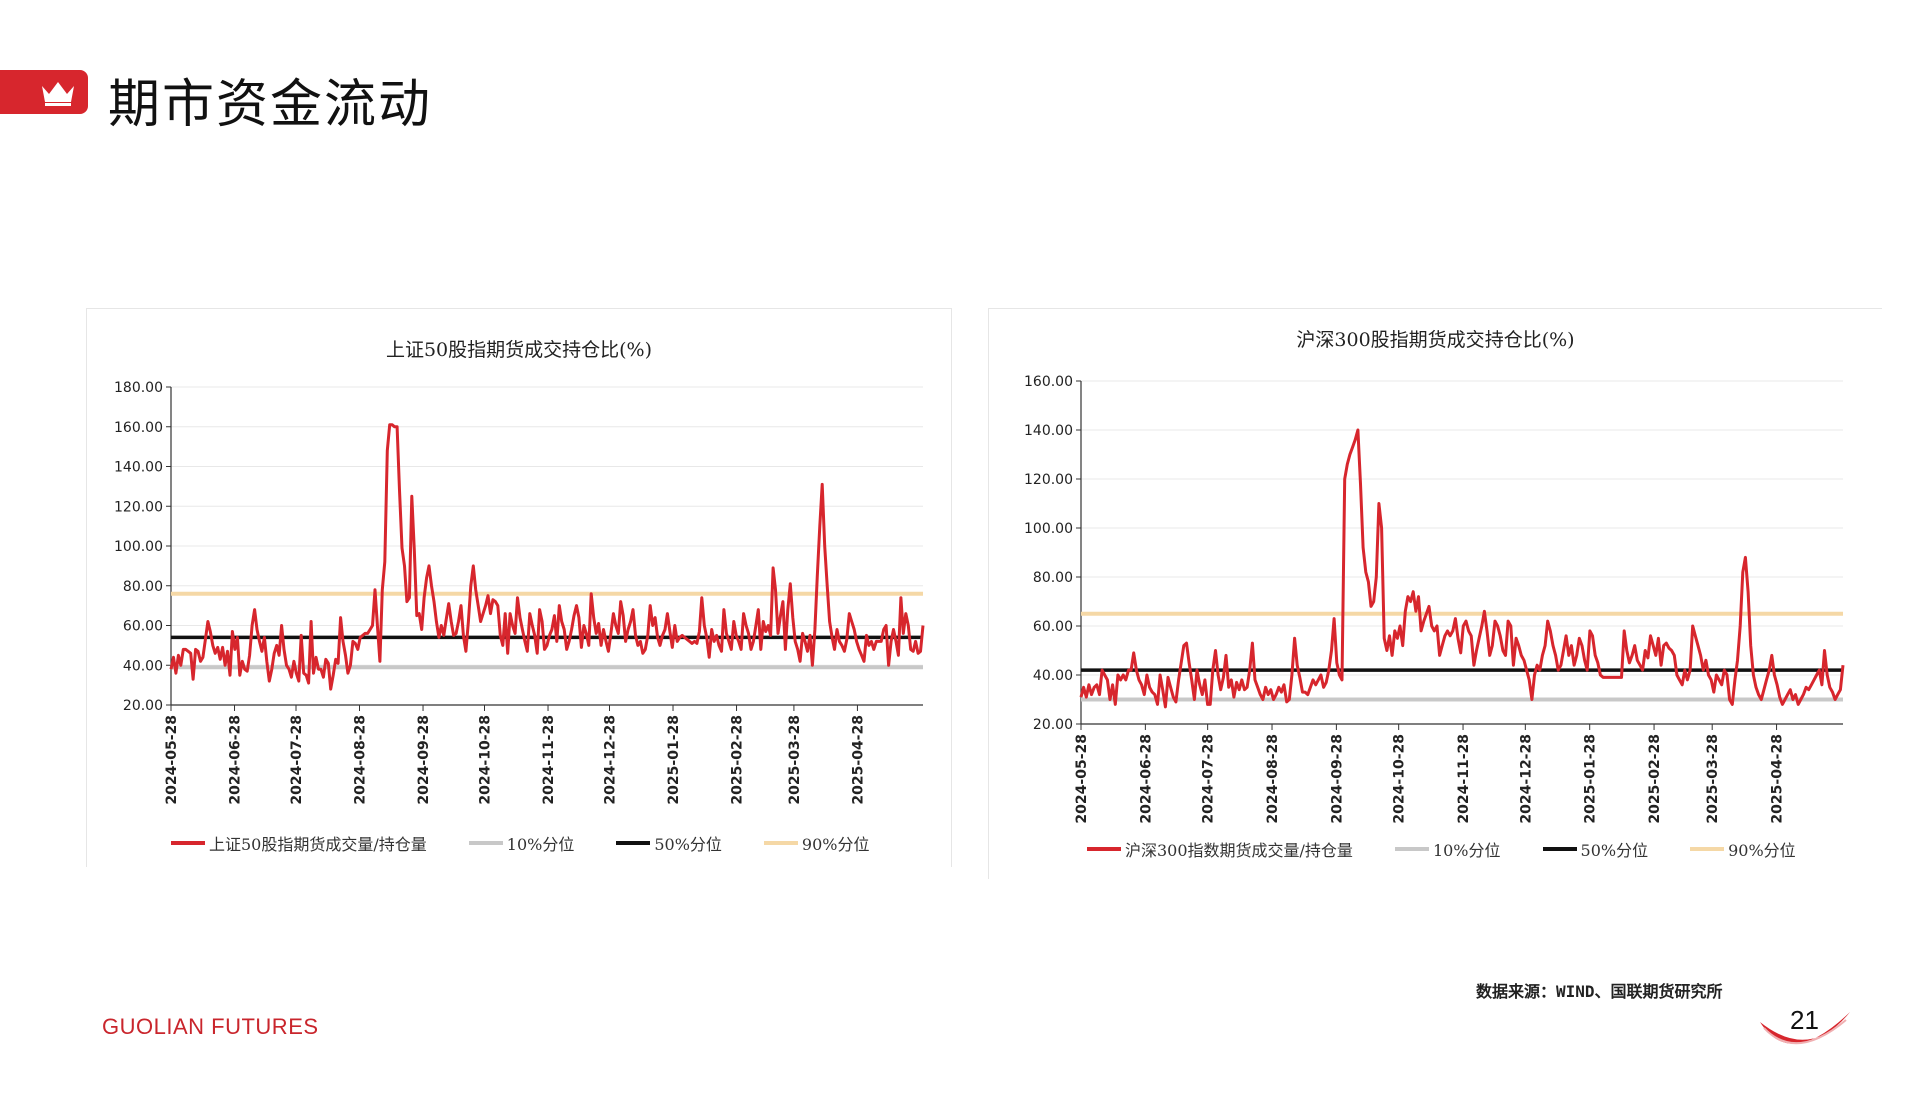  I want to click on chart-legend: 沪深300指数期货成交量/持仓量 10%分位 50%分位 90%分位, so click(1462, 849).